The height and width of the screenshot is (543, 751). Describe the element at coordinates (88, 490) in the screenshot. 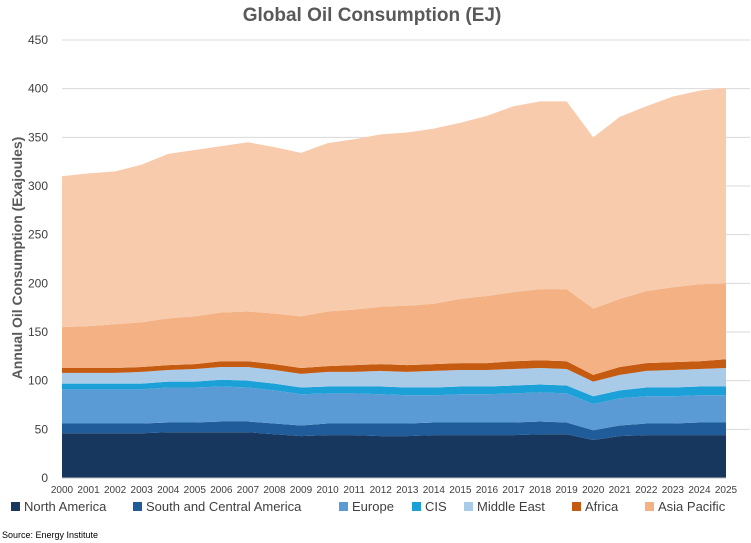

I see `x-tick-label: 2001` at that location.